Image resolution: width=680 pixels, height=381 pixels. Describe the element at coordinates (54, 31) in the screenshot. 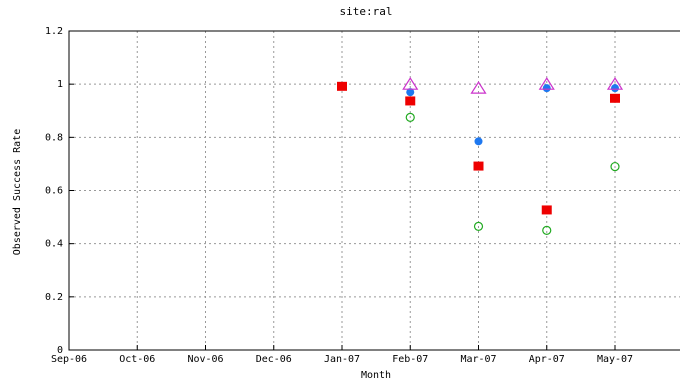

I see `y-tick-label: 1.2` at that location.